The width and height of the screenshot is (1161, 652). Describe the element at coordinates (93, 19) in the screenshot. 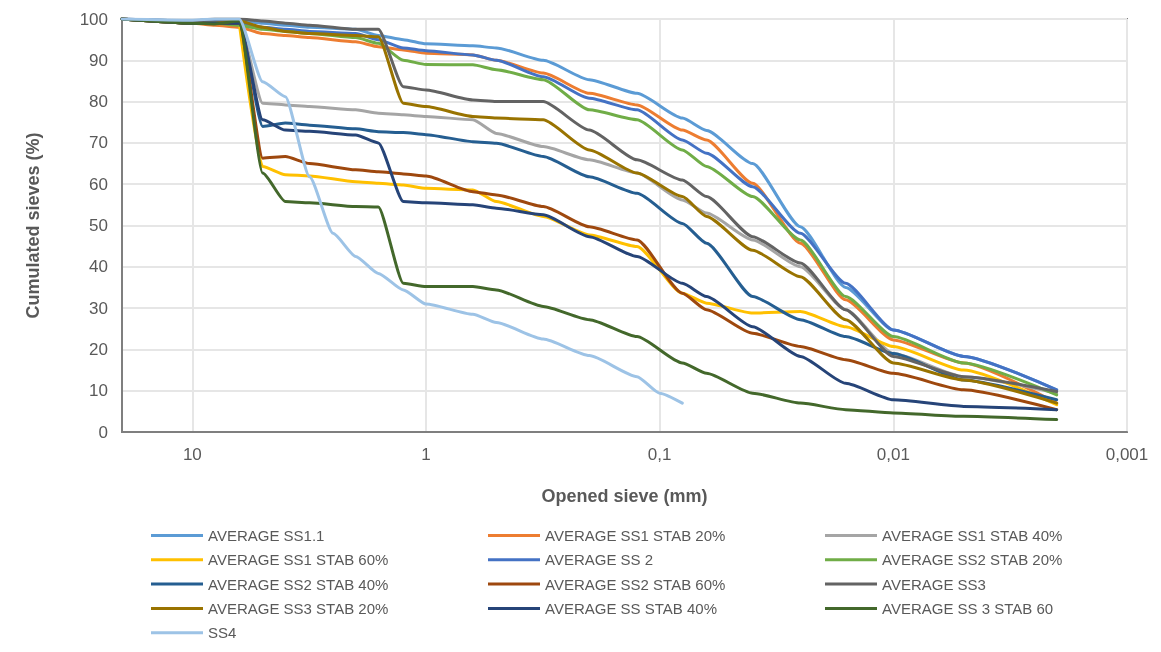

I see `y-tick-label: 100` at that location.